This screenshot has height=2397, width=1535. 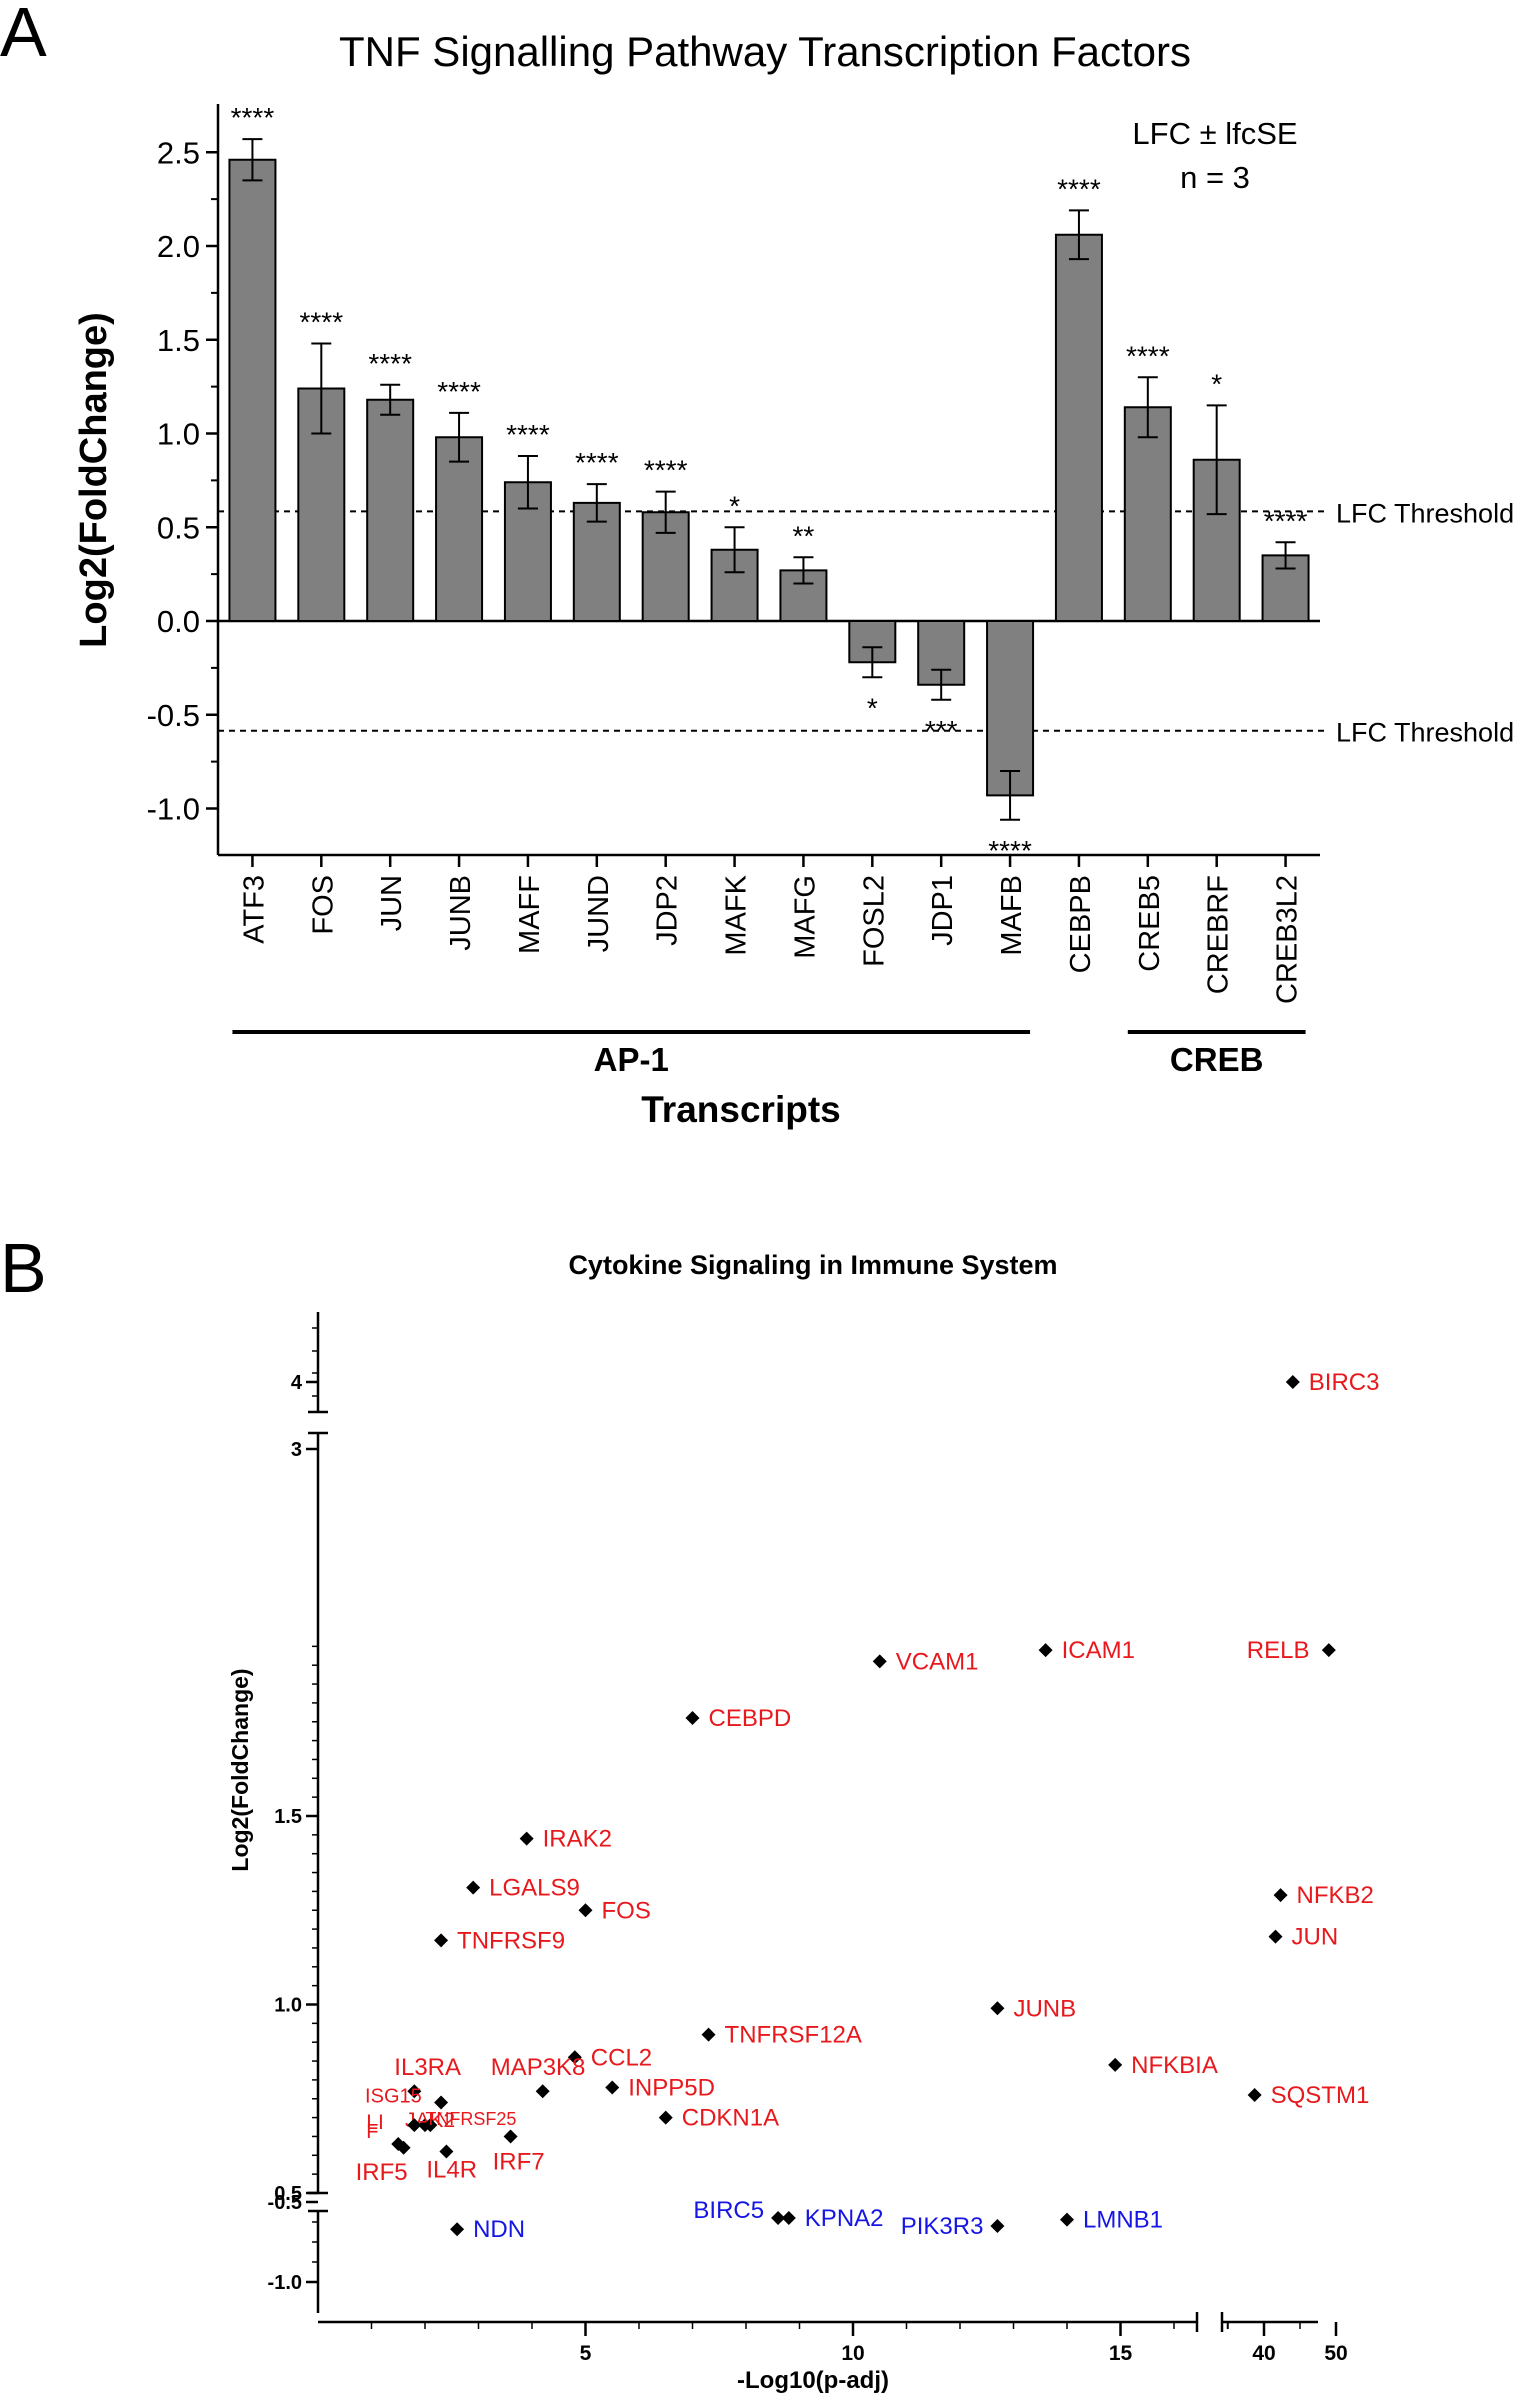 What do you see at coordinates (805, 917) in the screenshot?
I see `a-xtick-label-mafg: MAFG` at bounding box center [805, 917].